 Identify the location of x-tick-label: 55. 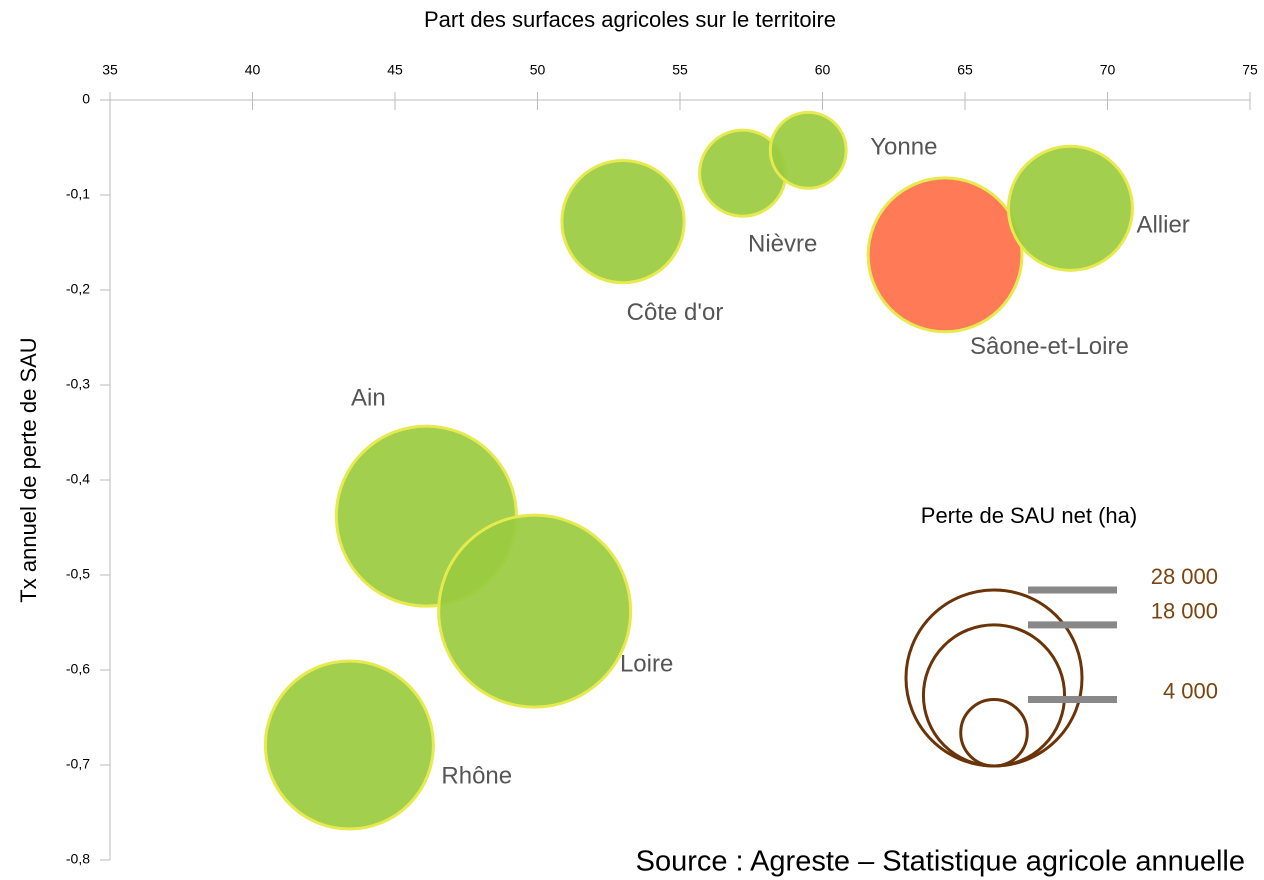
(680, 70).